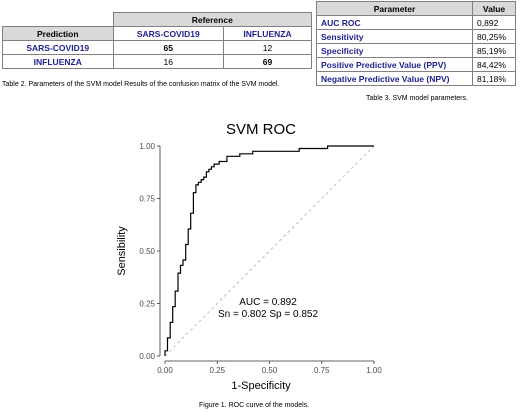  What do you see at coordinates (122, 251) in the screenshot?
I see `y-axis-label: Sensibility` at bounding box center [122, 251].